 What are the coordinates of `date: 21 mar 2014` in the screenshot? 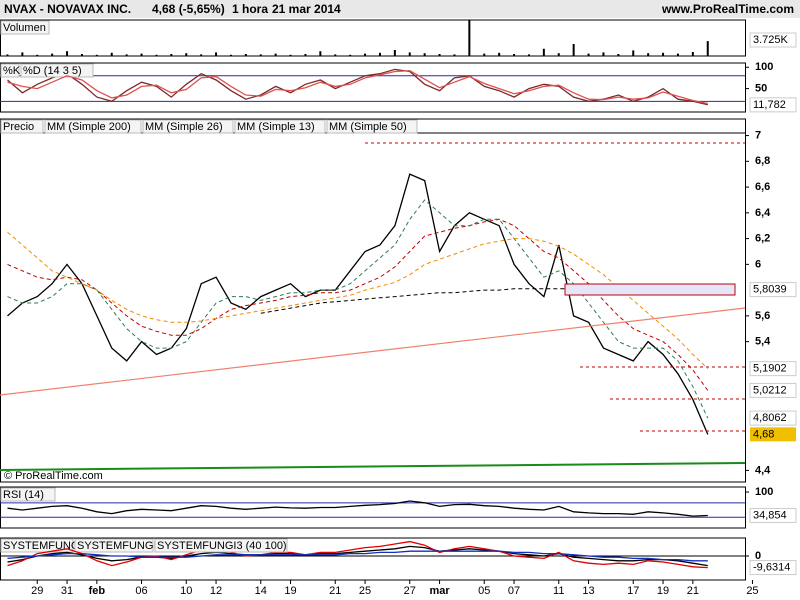 It's located at (306, 9).